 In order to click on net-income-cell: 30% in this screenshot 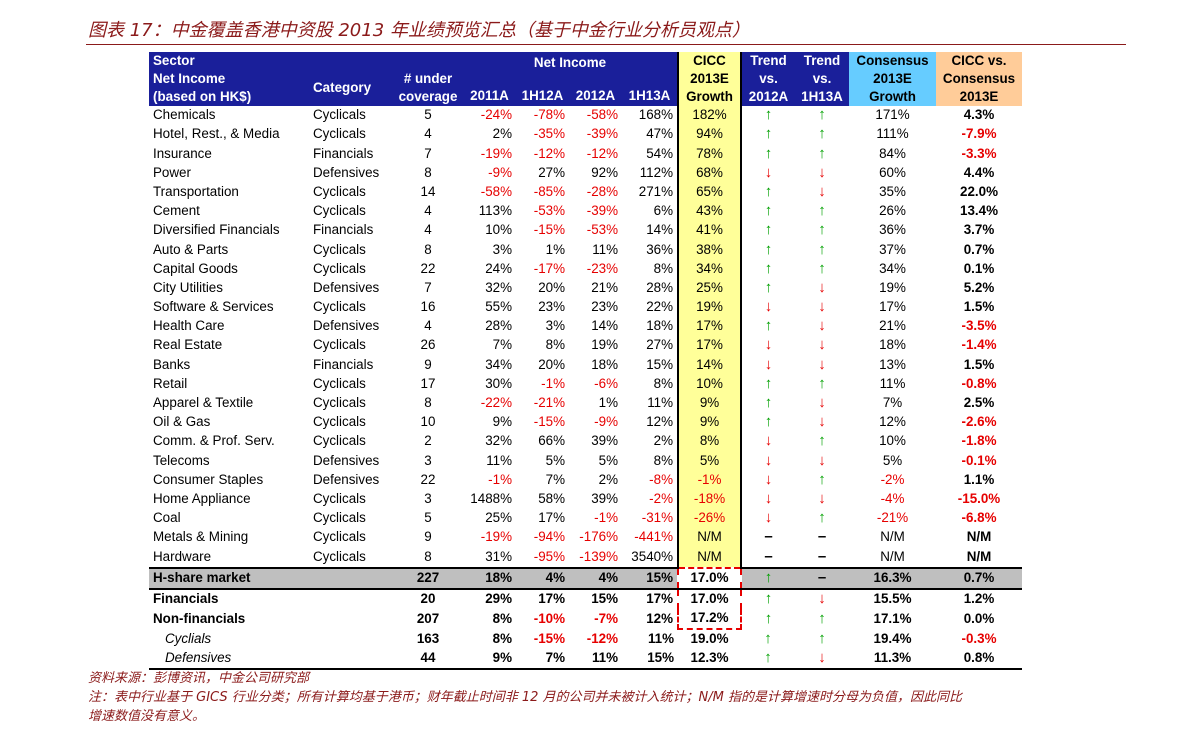, I will do `click(498, 383)`.